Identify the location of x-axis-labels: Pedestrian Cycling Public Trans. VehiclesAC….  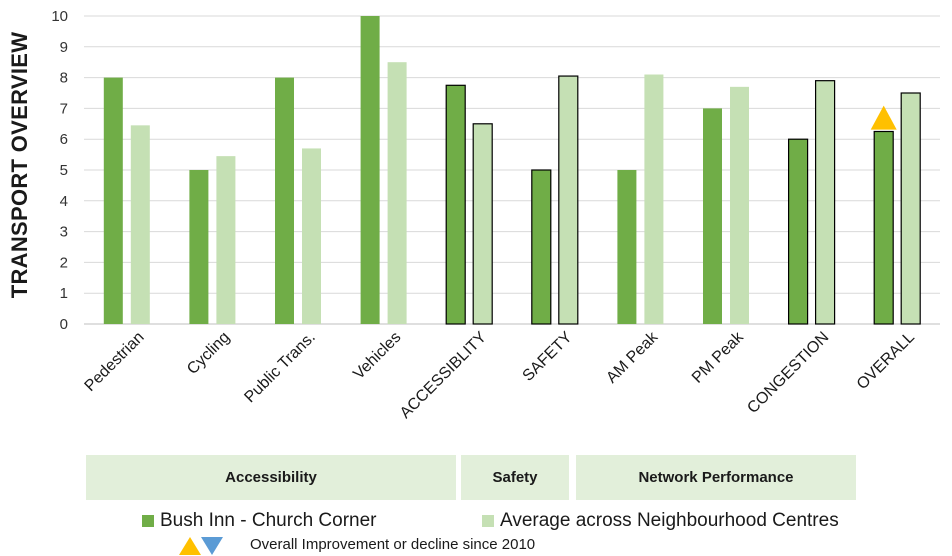
(500, 375).